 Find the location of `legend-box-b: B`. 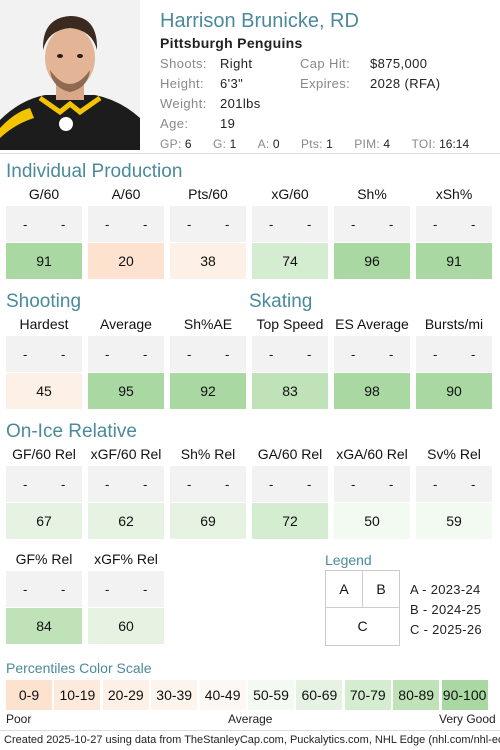

legend-box-b: B is located at coordinates (381, 589).